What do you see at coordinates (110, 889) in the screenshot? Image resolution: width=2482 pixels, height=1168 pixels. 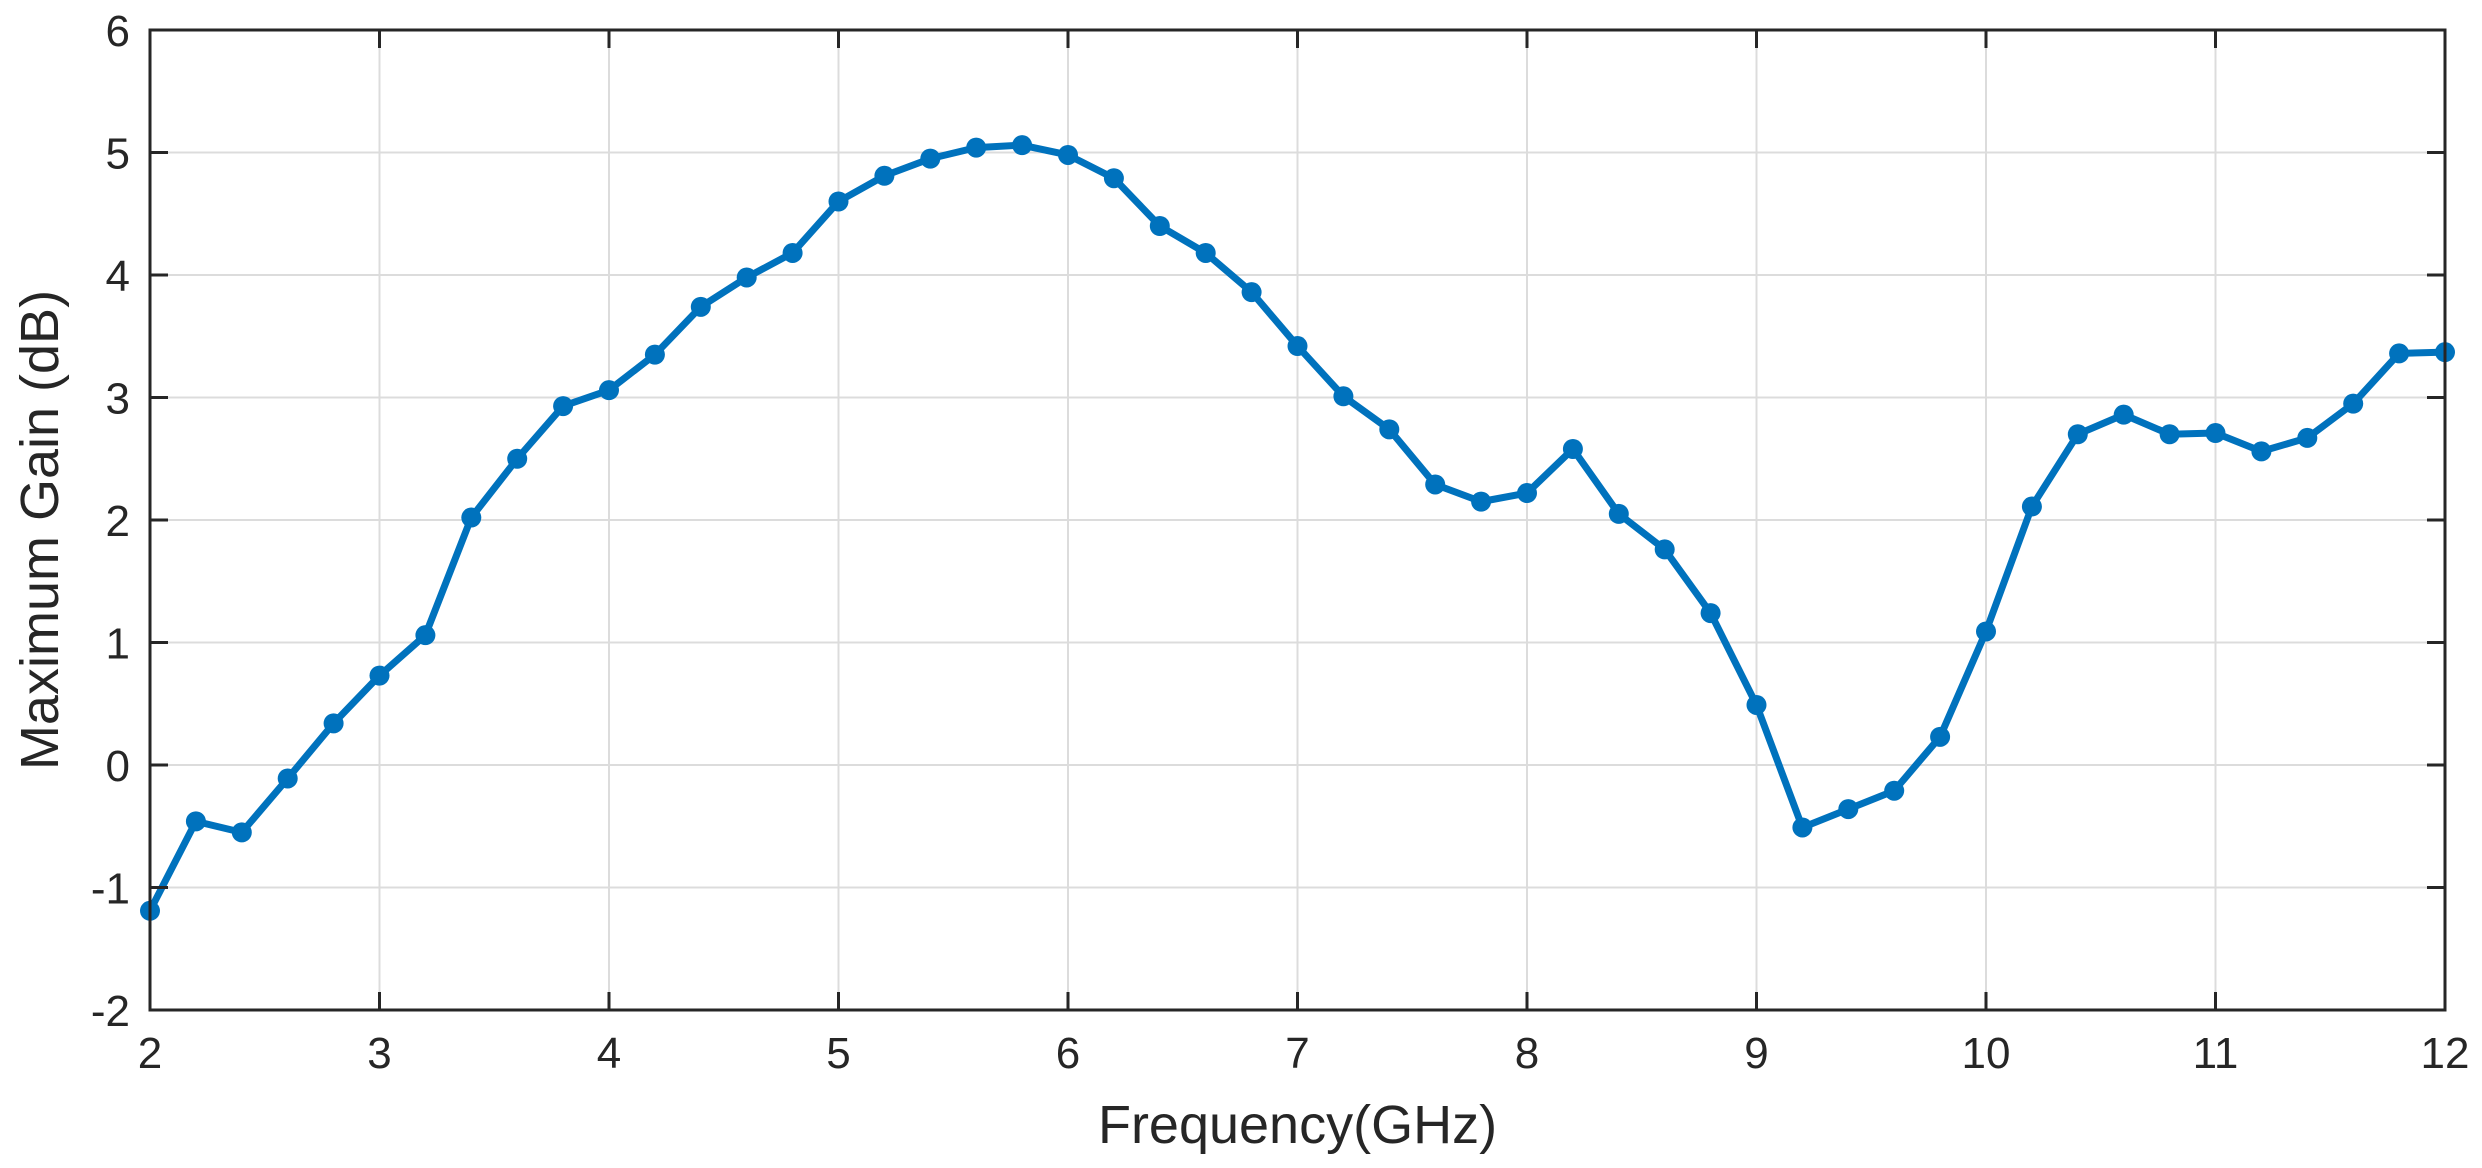 I see `y-tick-label: -1` at bounding box center [110, 889].